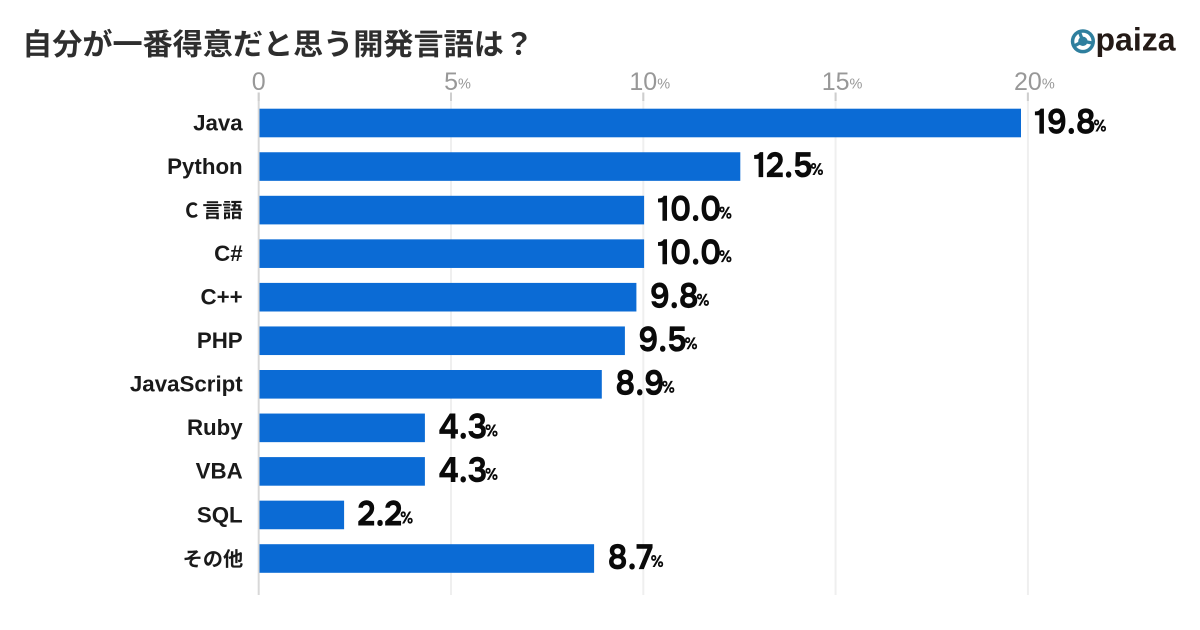  What do you see at coordinates (457, 82) in the screenshot?
I see `svg-text: 5%` at bounding box center [457, 82].